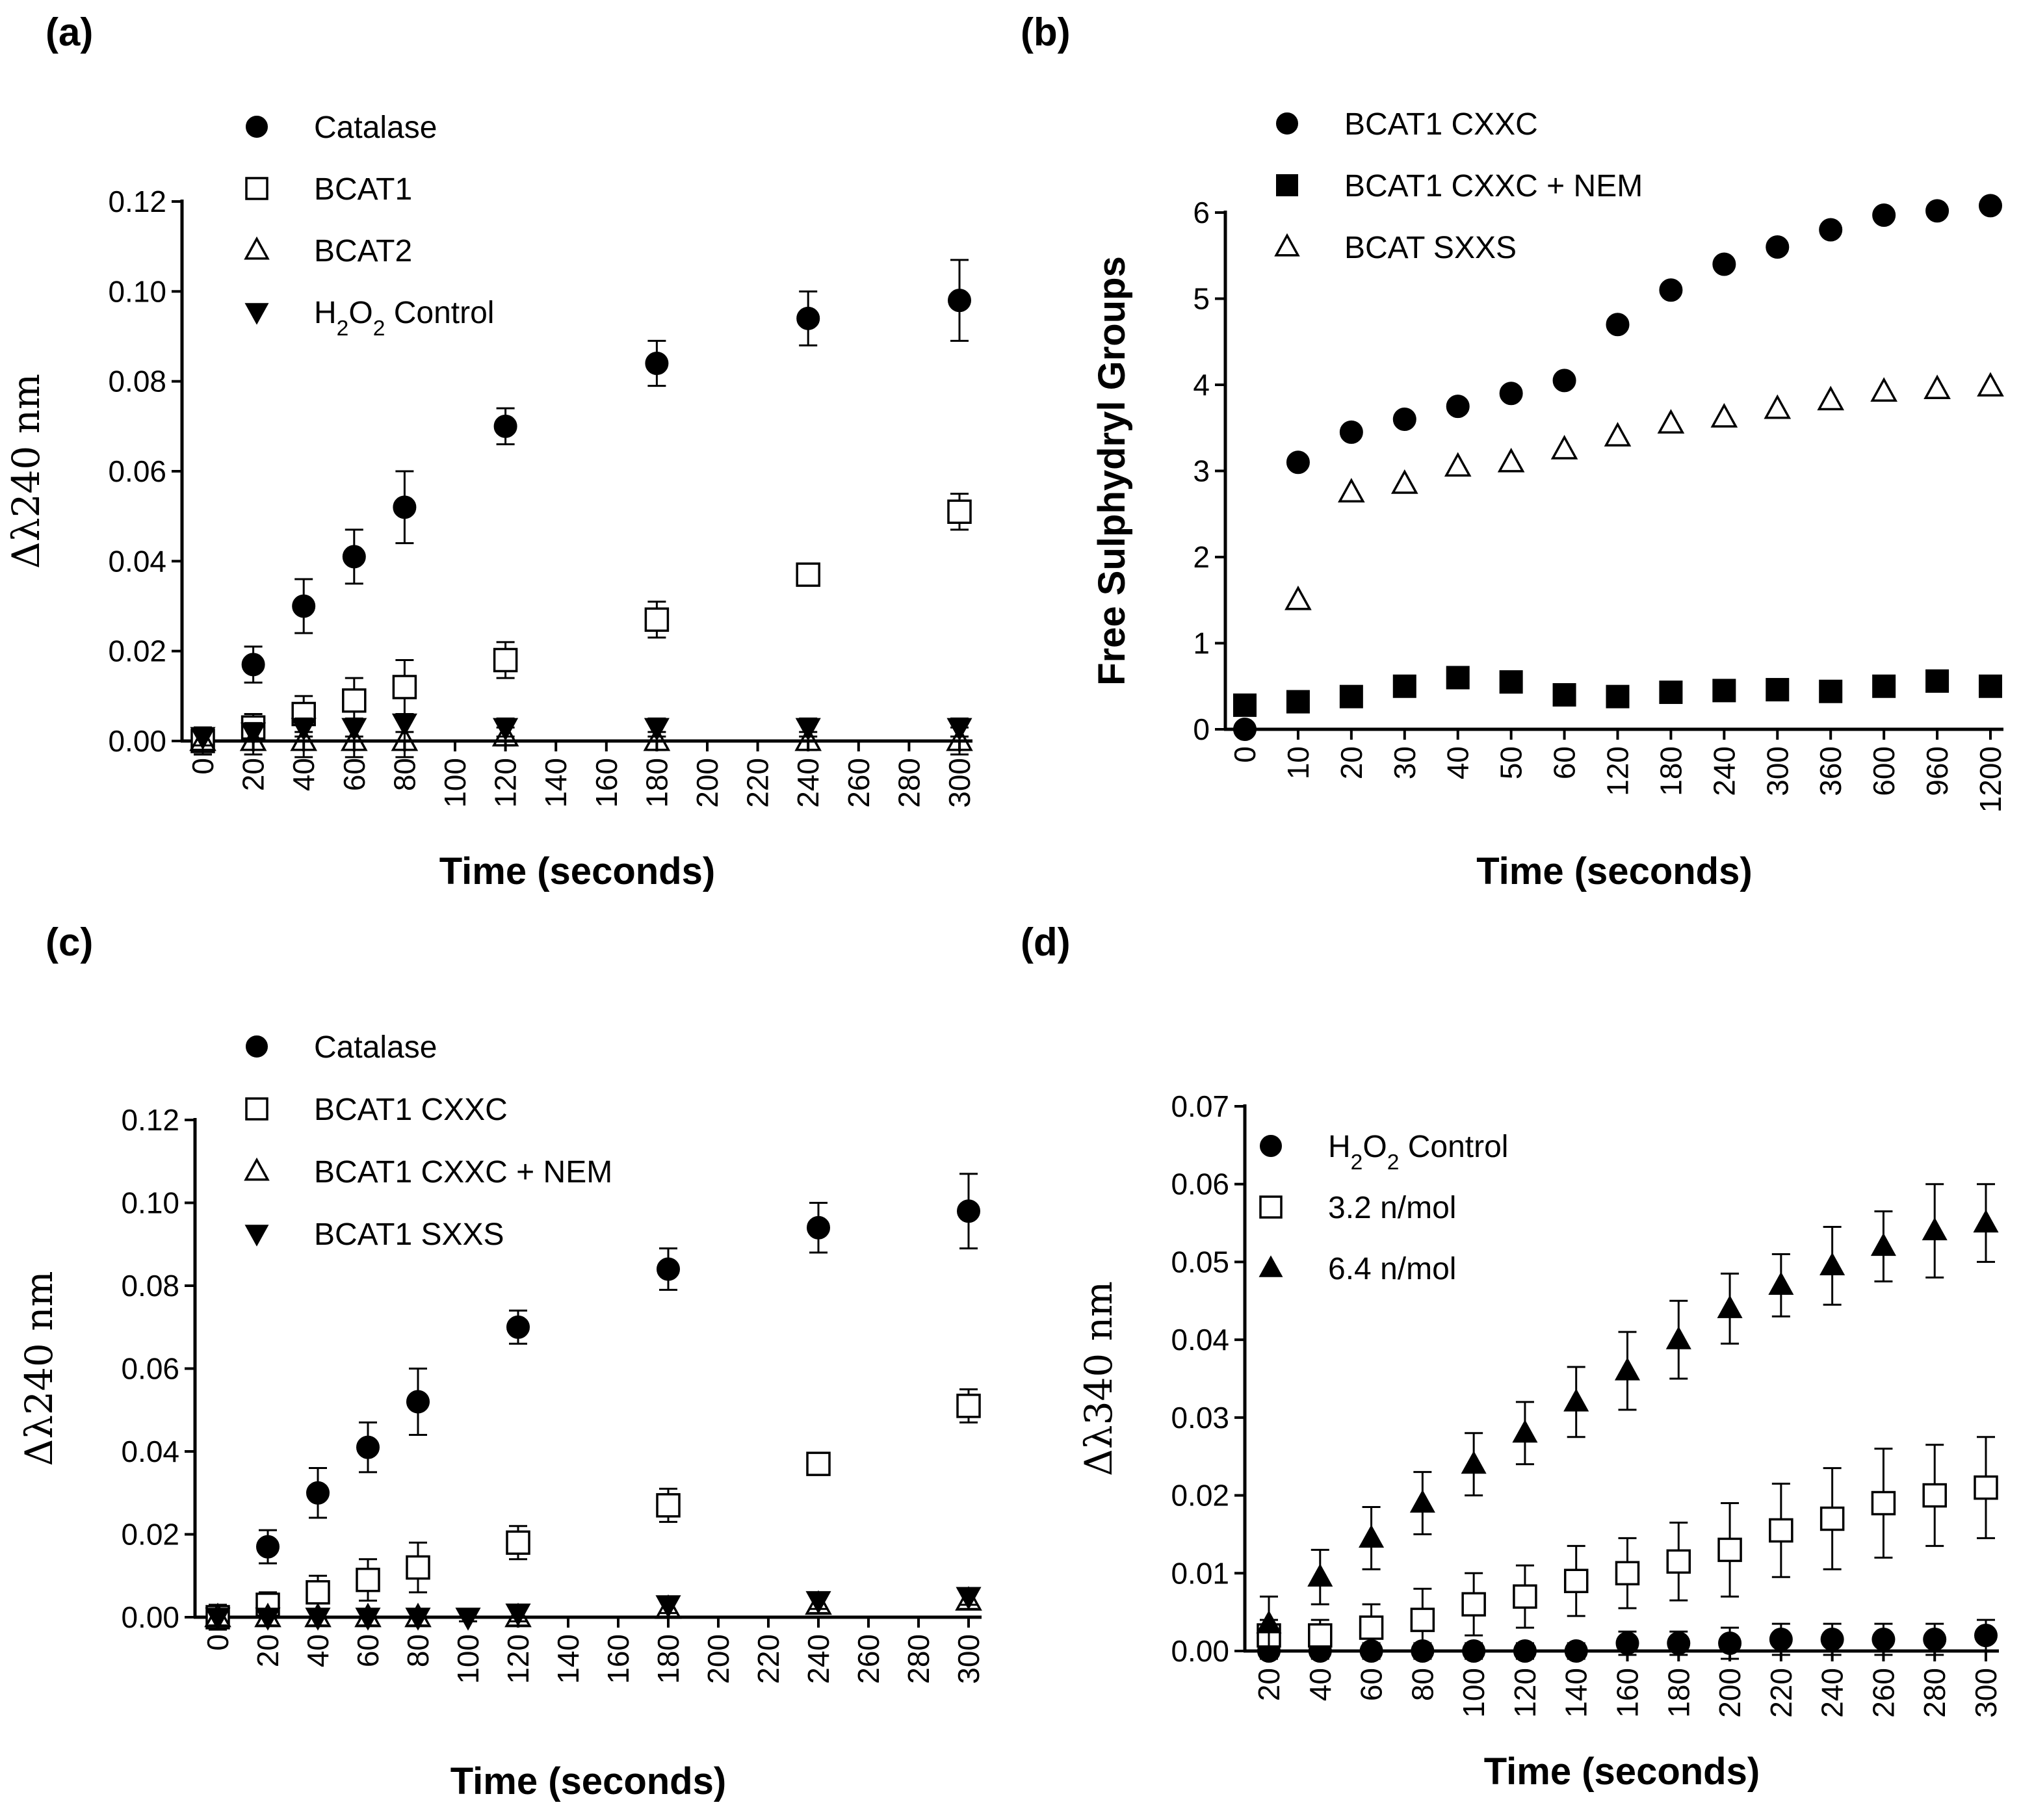 Image resolution: width=2034 pixels, height=1820 pixels. Describe the element at coordinates (969, 1659) in the screenshot. I see `x-tick-label: 300` at that location.